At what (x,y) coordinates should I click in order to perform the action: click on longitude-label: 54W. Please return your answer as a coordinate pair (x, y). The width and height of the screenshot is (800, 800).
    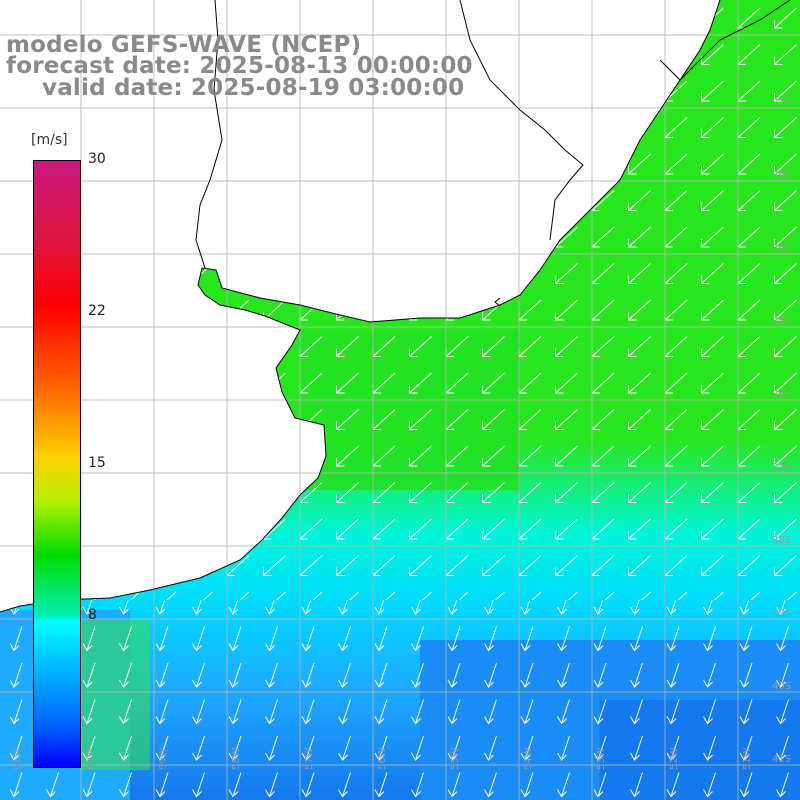
    Looking at the image, I should click on (528, 758).